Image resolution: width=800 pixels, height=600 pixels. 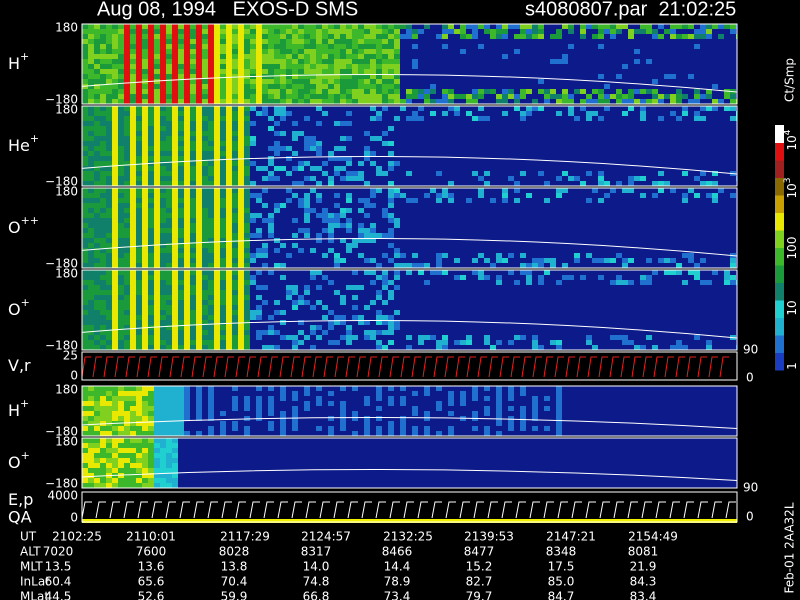 What do you see at coordinates (409, 463) in the screenshot?
I see `panel-background` at bounding box center [409, 463].